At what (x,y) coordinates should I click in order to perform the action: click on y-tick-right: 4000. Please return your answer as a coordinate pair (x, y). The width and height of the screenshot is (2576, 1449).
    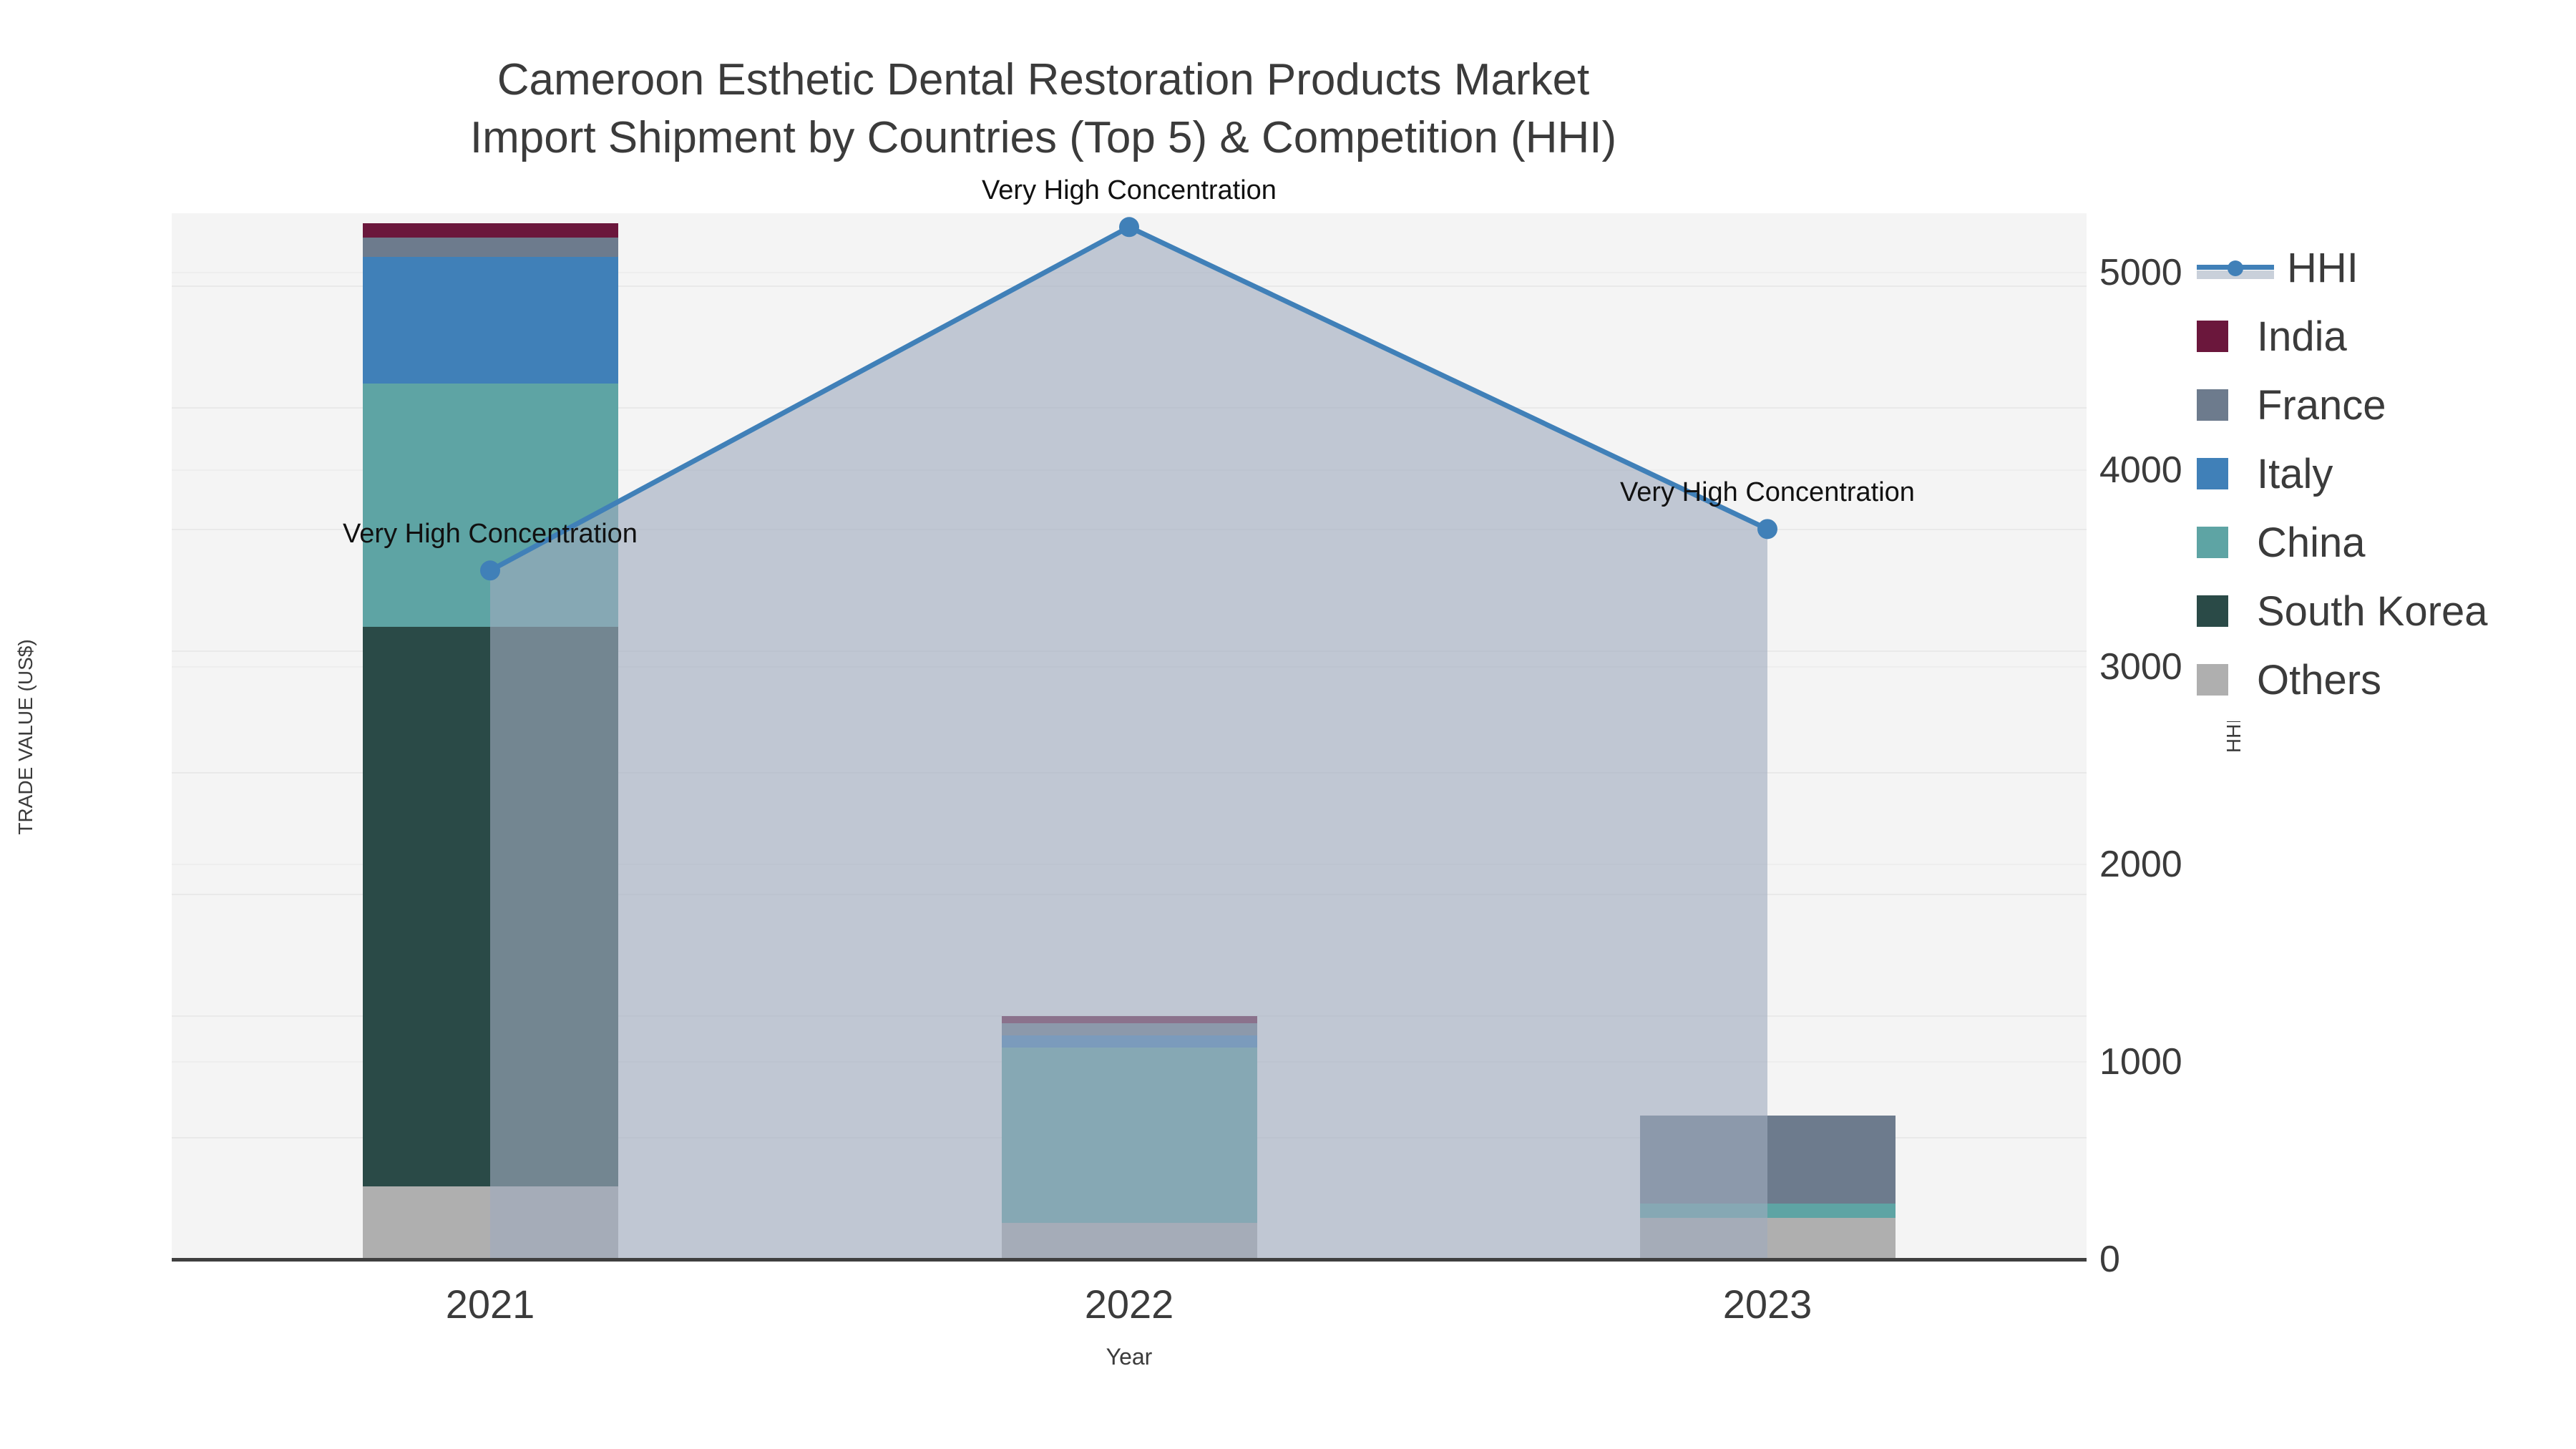
    Looking at the image, I should click on (2140, 470).